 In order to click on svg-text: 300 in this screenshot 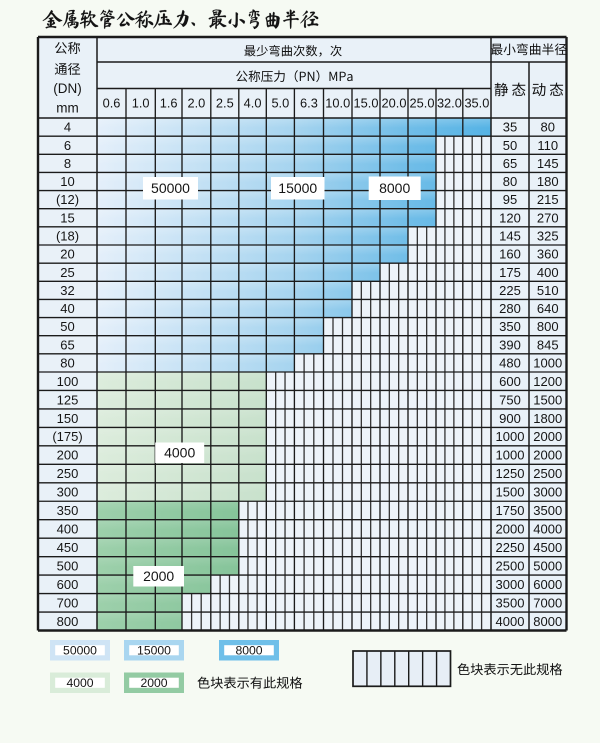, I will do `click(68, 492)`.